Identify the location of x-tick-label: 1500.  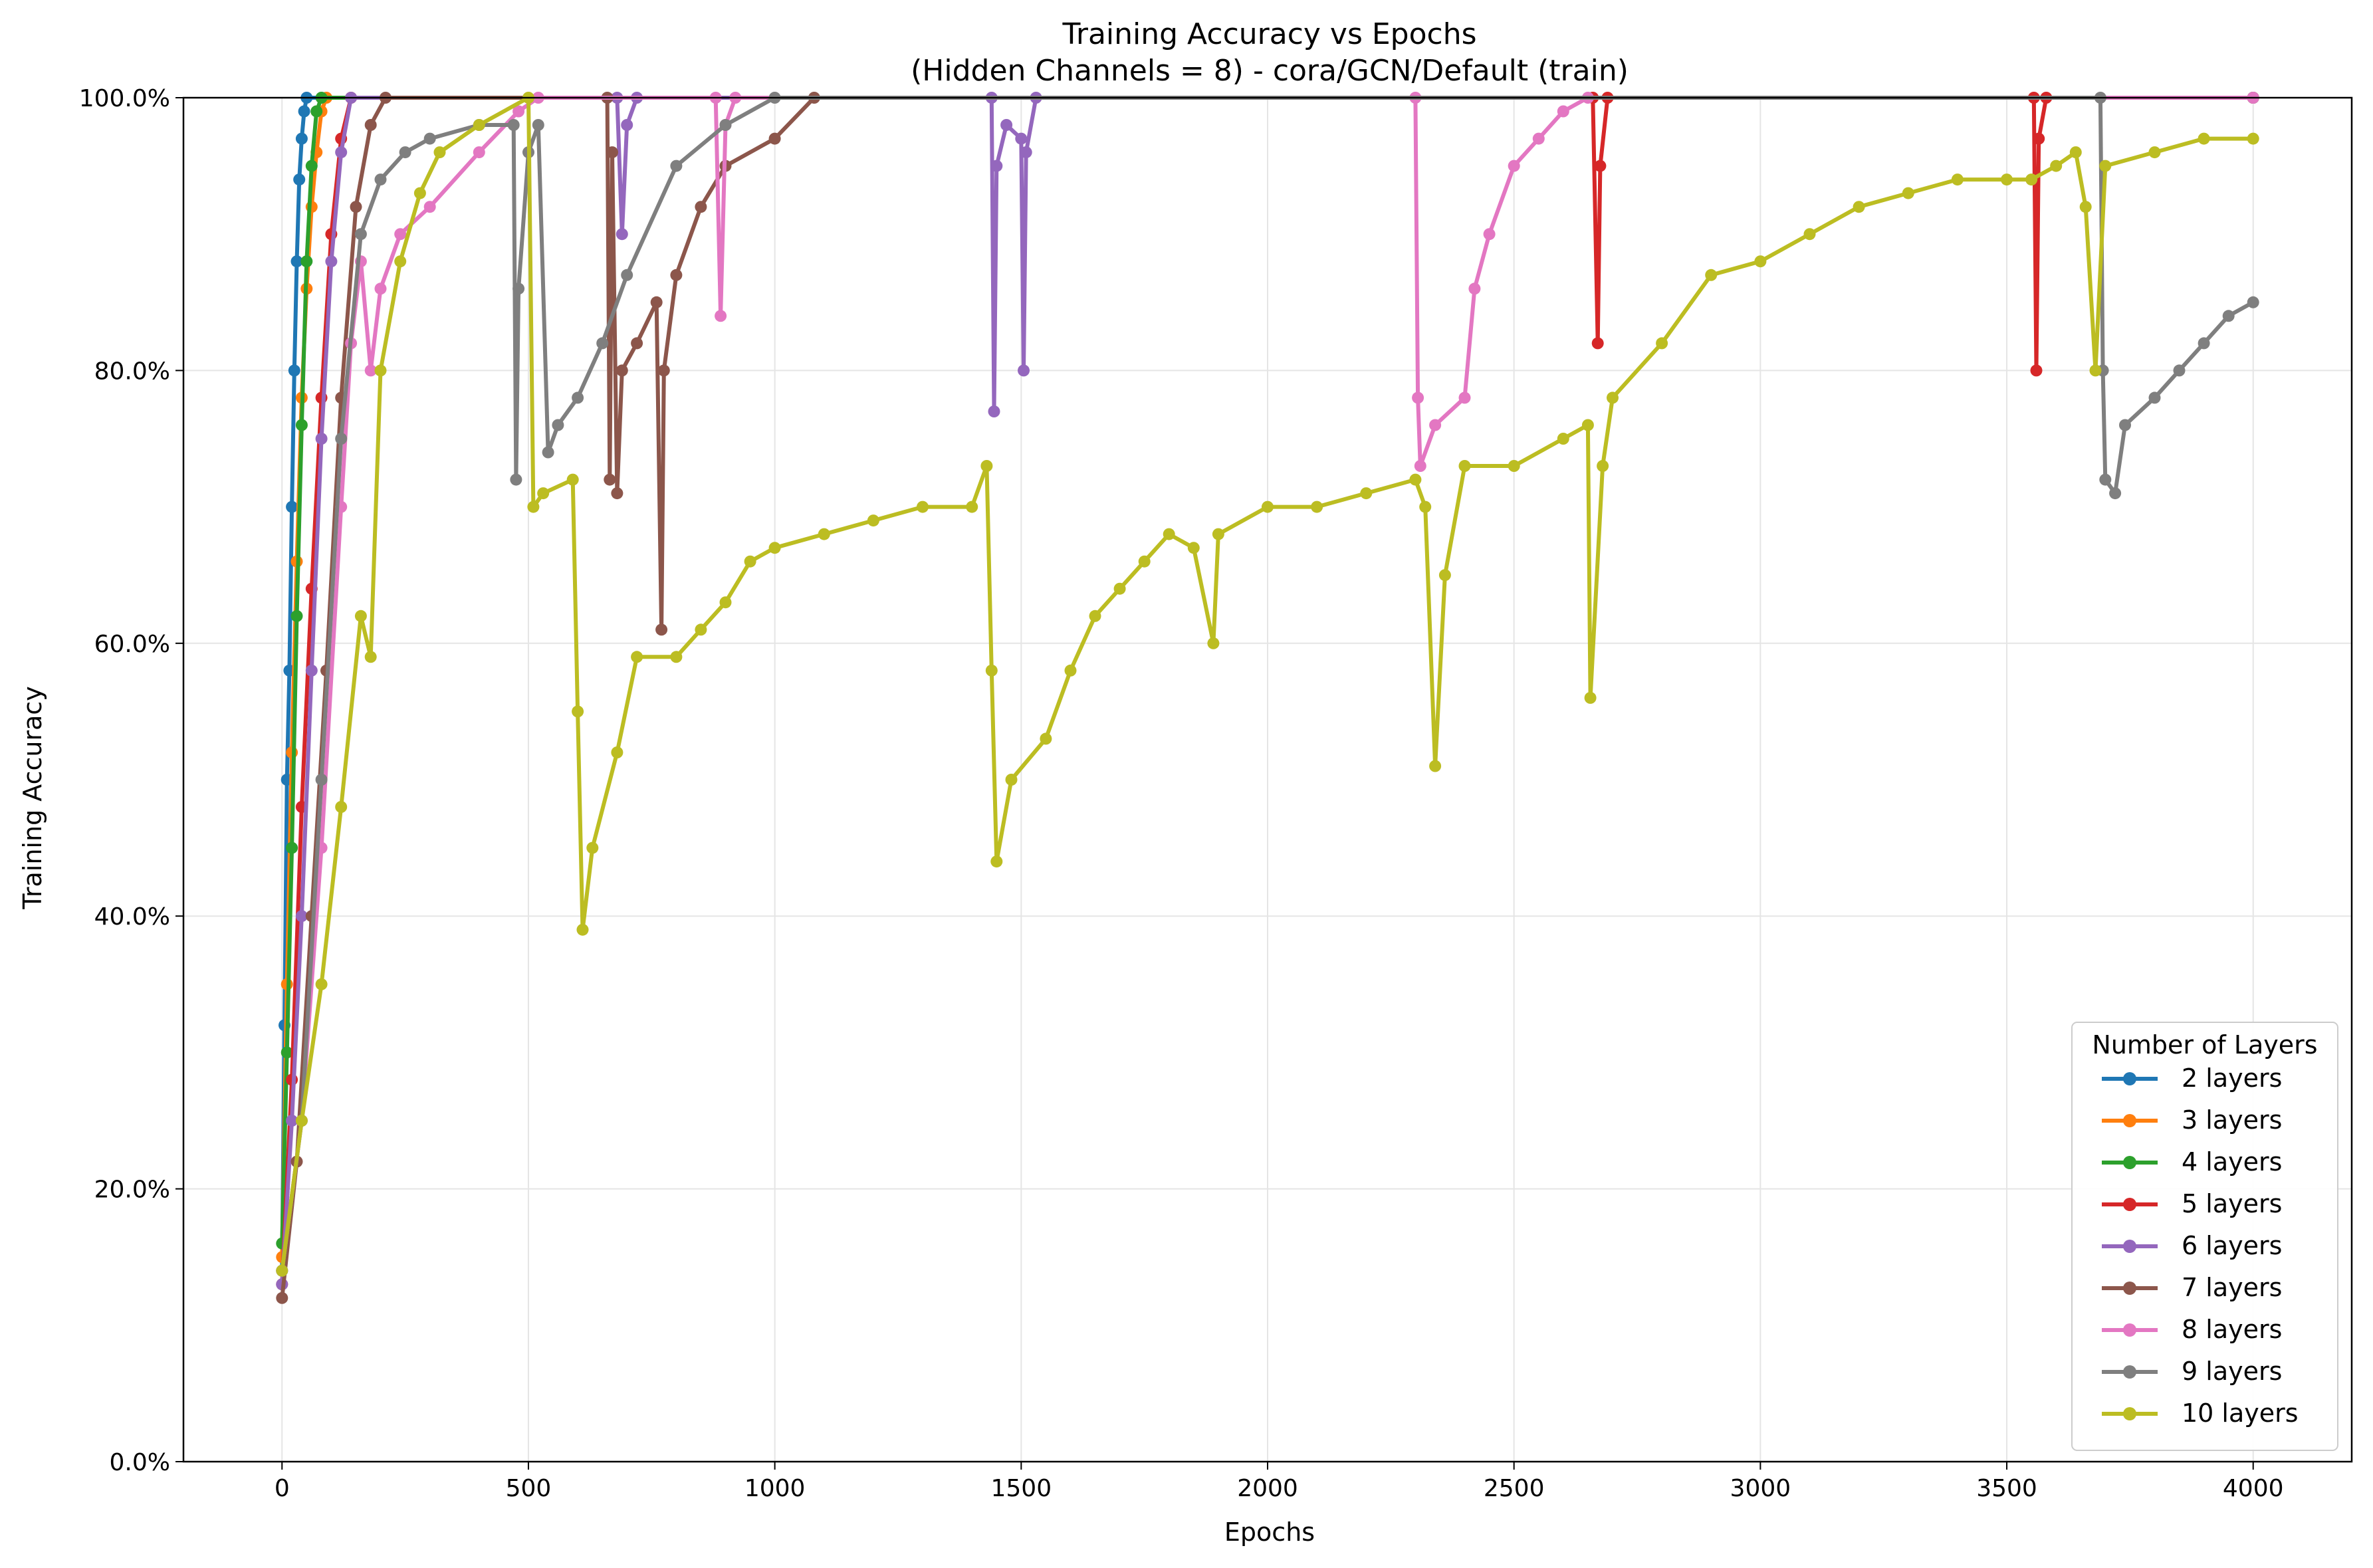
(1021, 1488).